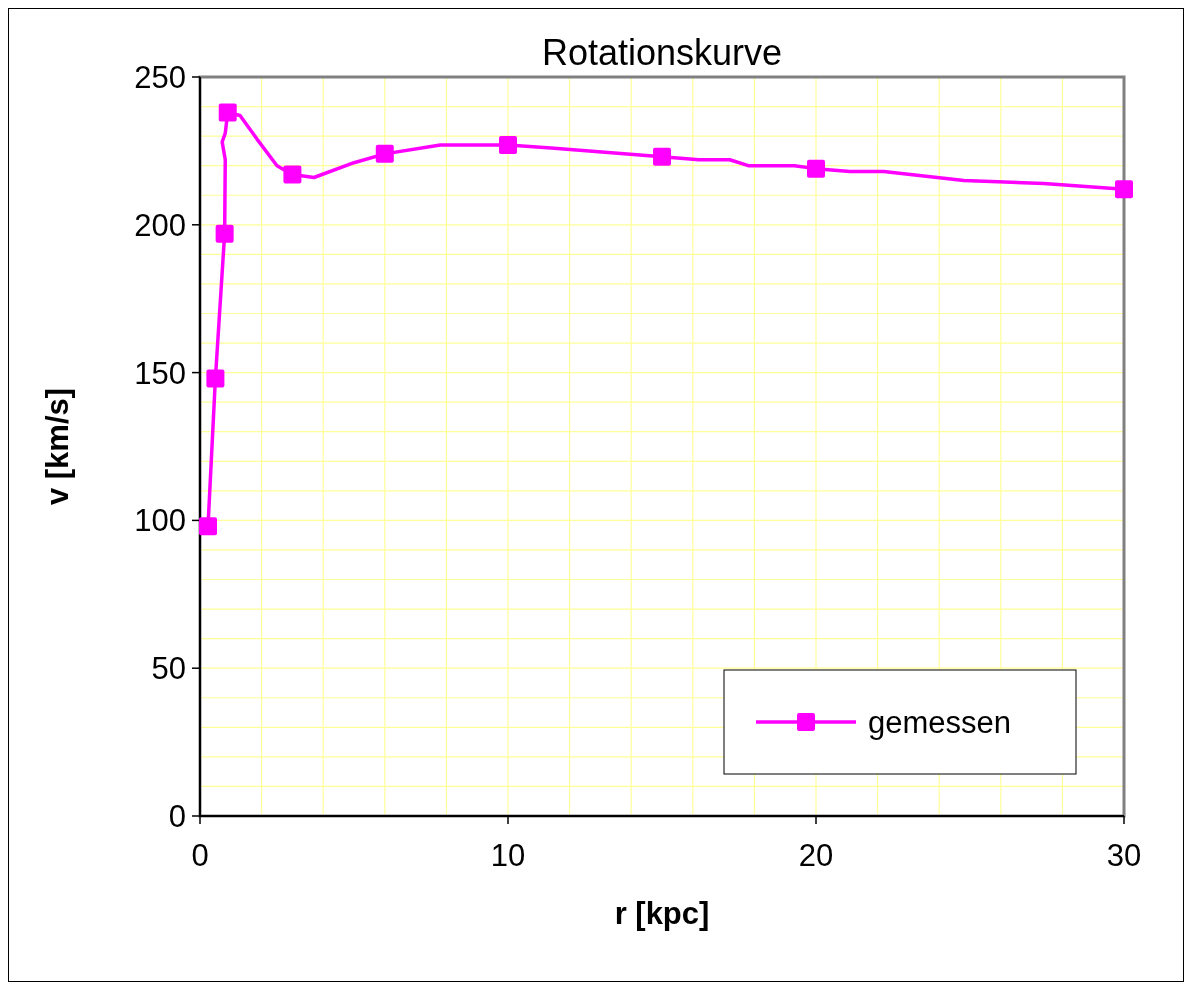  What do you see at coordinates (662, 913) in the screenshot?
I see `x-axis-title: r [kpc]` at bounding box center [662, 913].